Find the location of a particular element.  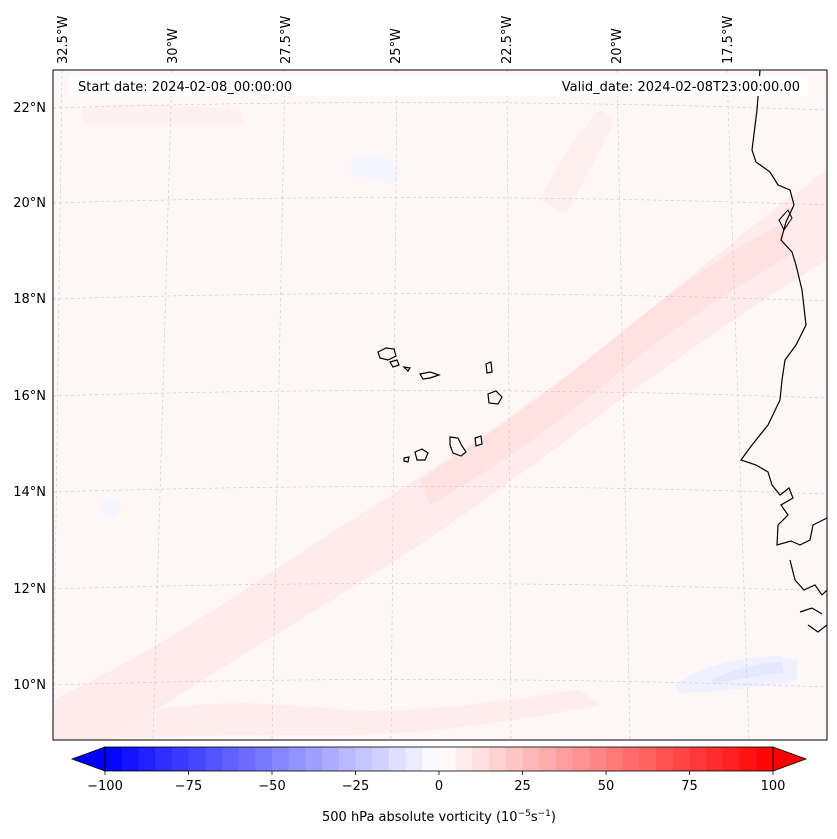

island-sao-vicente is located at coordinates (394, 363).